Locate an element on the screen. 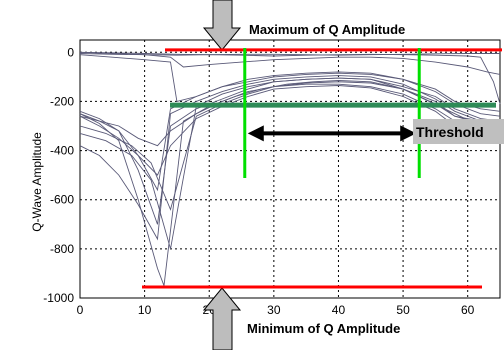 Image resolution: width=504 pixels, height=350 pixels. duration-double-arrow-icon is located at coordinates (332, 133).